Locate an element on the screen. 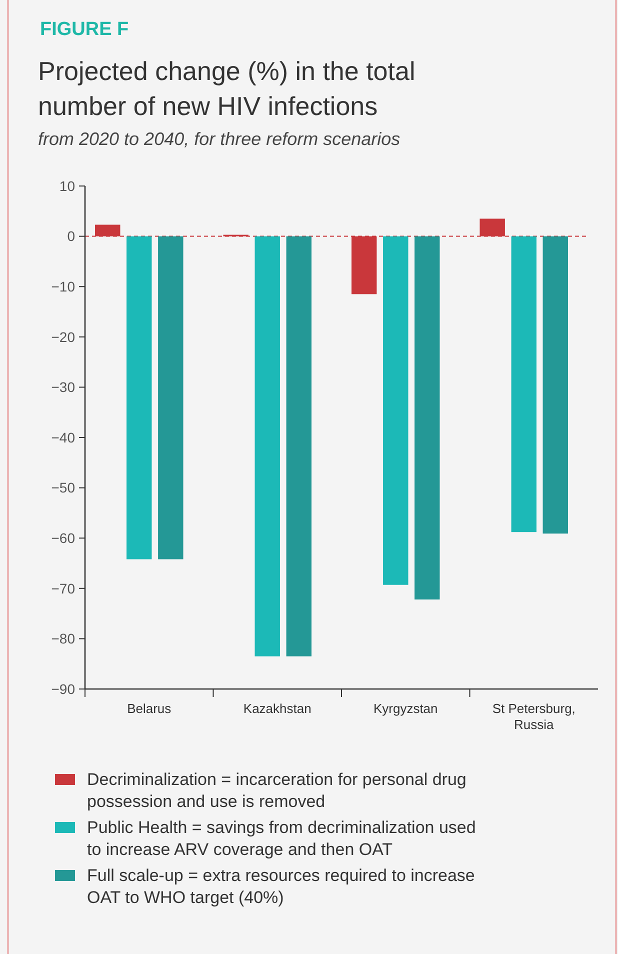 Image resolution: width=618 pixels, height=954 pixels. y-tick-label: −20 is located at coordinates (63, 336).